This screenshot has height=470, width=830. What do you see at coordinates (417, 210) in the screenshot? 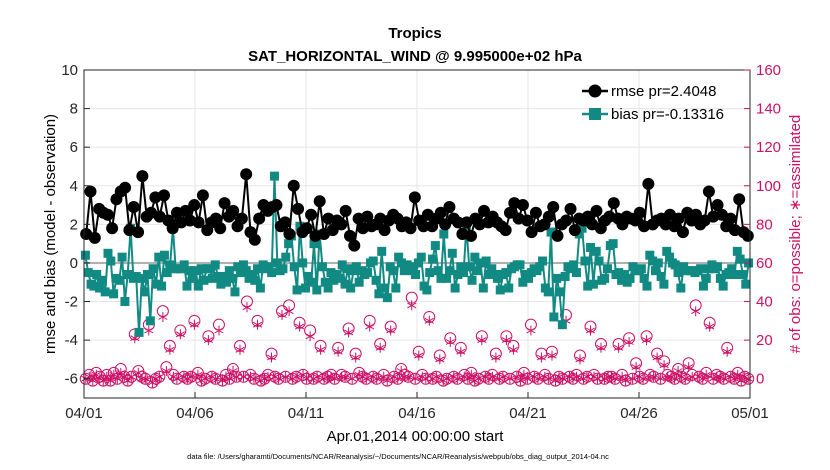
I see `rmse-series` at bounding box center [417, 210].